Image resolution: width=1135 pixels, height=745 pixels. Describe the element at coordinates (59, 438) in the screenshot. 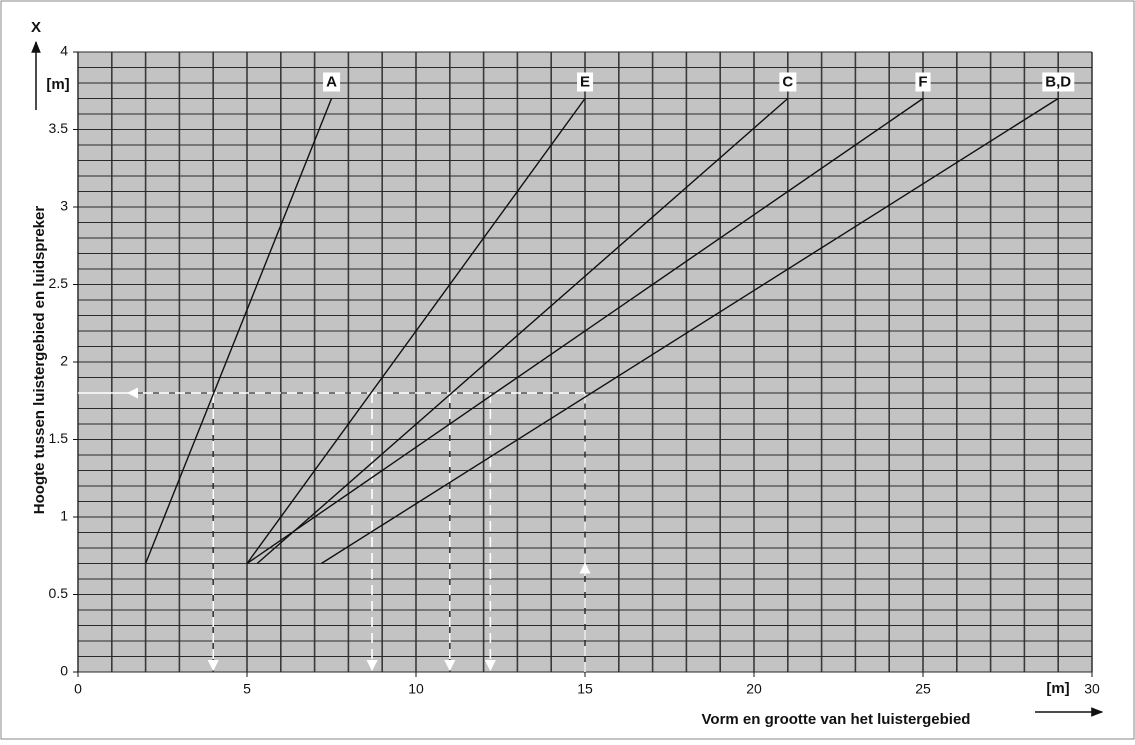

I see `y-tick-label: 1.5` at that location.